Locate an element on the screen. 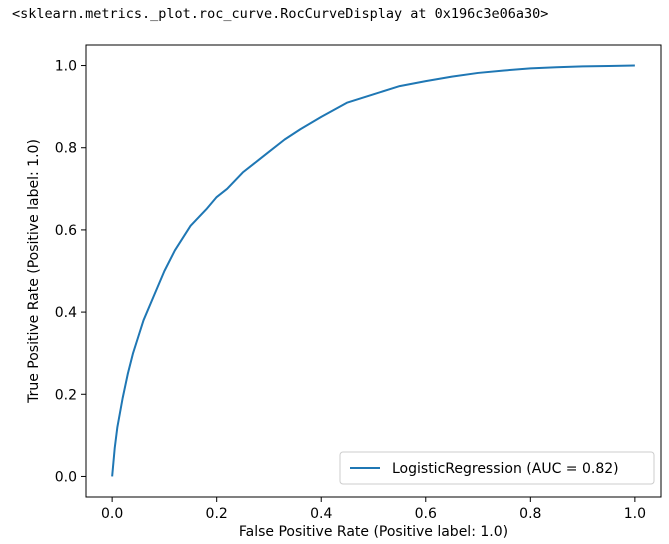 The height and width of the screenshot is (544, 669). x-tick-label: 0.0 is located at coordinates (112, 514).